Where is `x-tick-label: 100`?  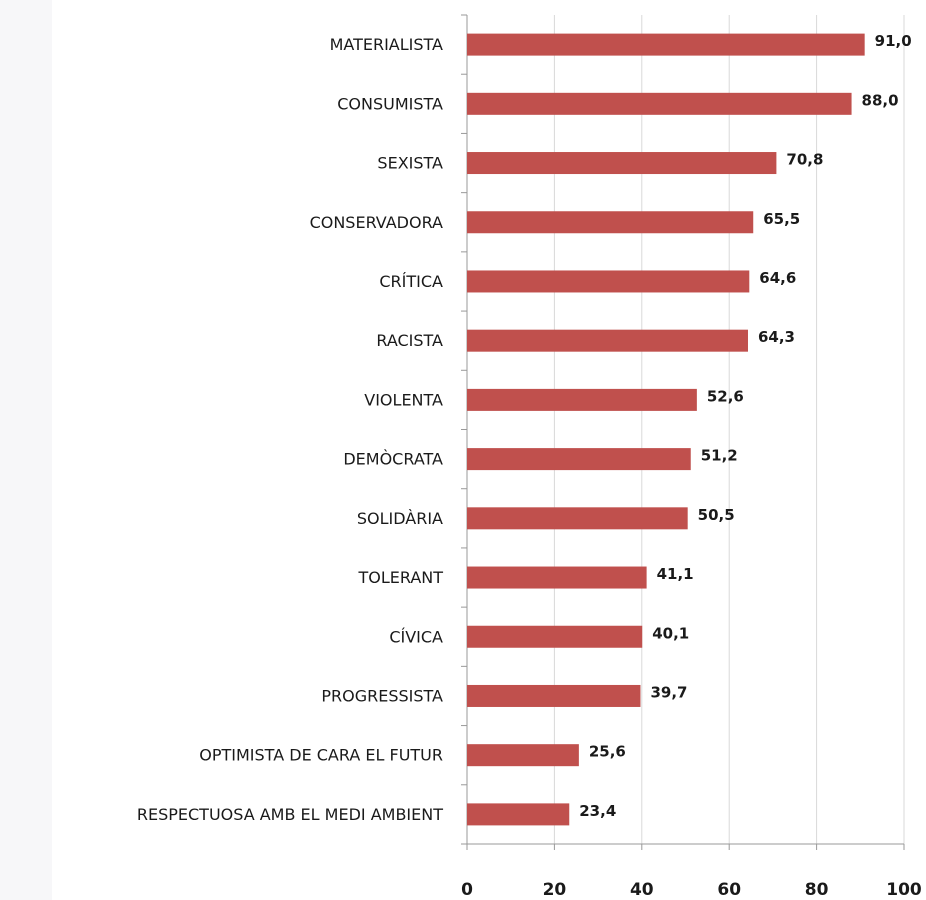 x-tick-label: 100 is located at coordinates (904, 890).